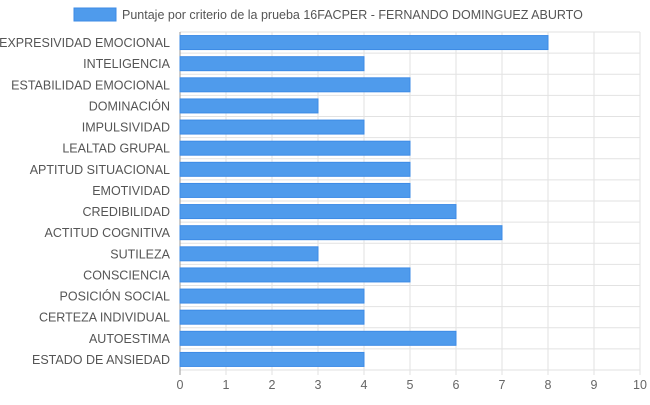 The height and width of the screenshot is (405, 650). I want to click on x-tick-label: 9, so click(594, 385).